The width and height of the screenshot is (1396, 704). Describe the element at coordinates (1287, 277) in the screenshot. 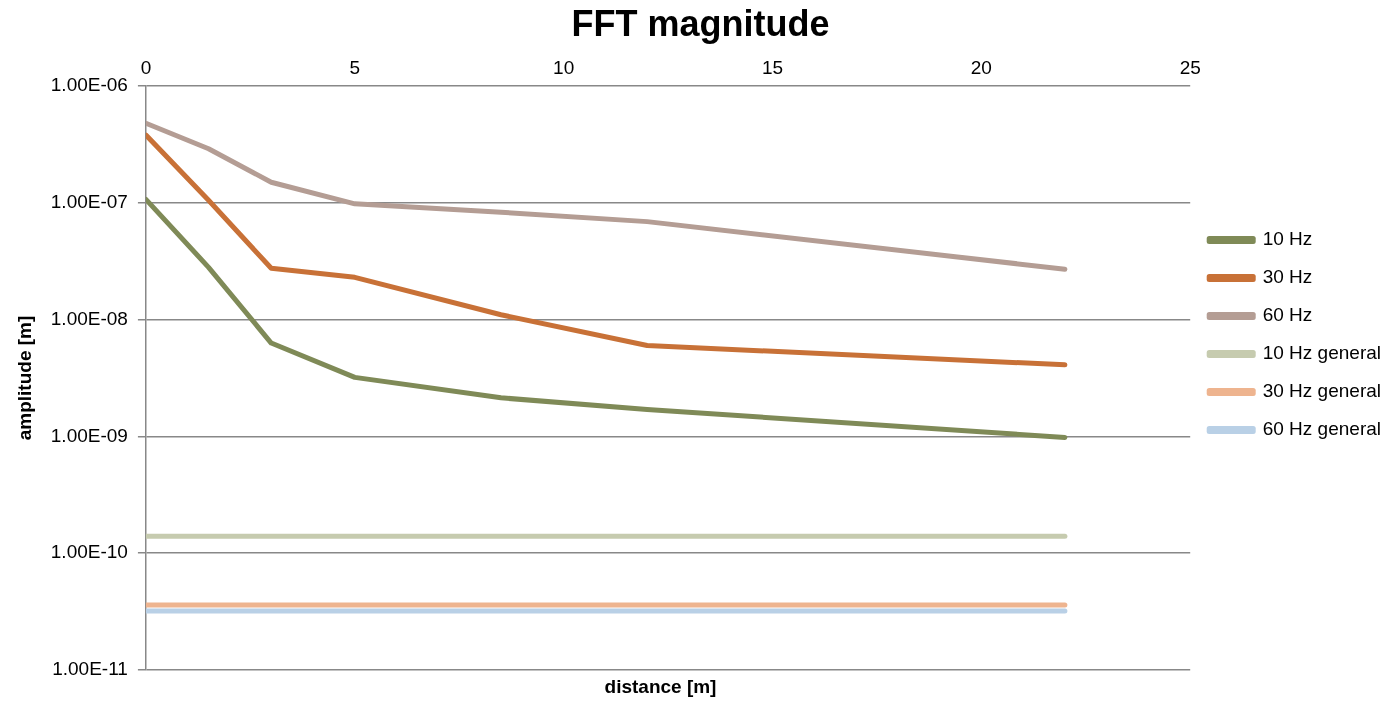

I see `legend-label: 30 Hz` at that location.